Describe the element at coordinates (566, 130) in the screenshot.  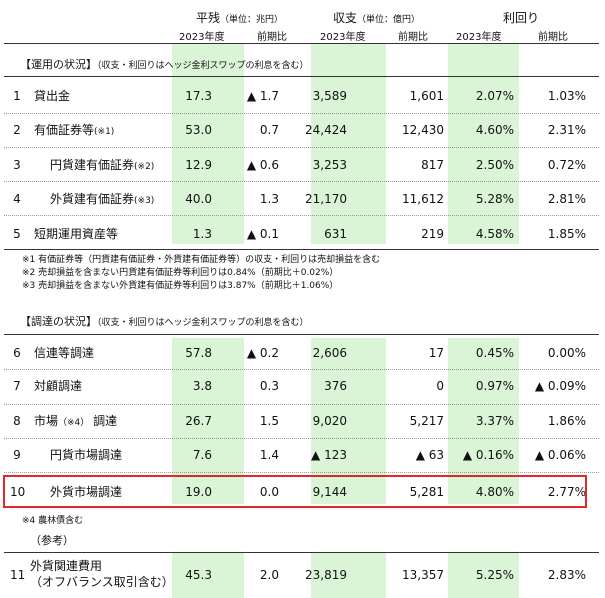
I see `yield-change: 2.31%` at that location.